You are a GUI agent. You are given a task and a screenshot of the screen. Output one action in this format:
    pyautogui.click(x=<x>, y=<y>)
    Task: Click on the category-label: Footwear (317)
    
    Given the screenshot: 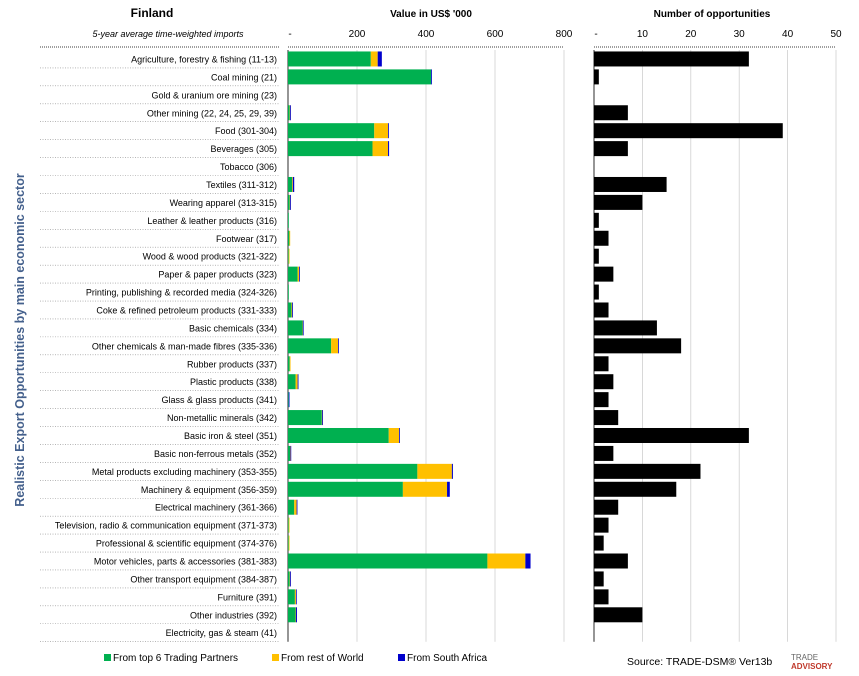 What is the action you would take?
    pyautogui.click(x=246, y=239)
    